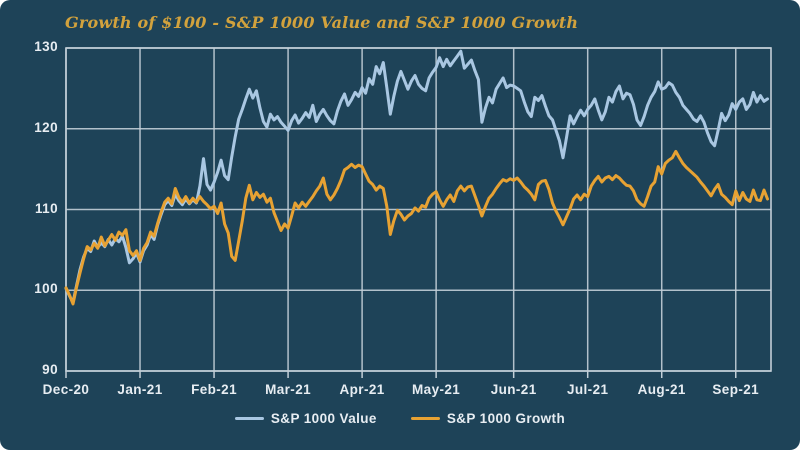  What do you see at coordinates (46, 289) in the screenshot?
I see `y-tick-label: 100` at bounding box center [46, 289].